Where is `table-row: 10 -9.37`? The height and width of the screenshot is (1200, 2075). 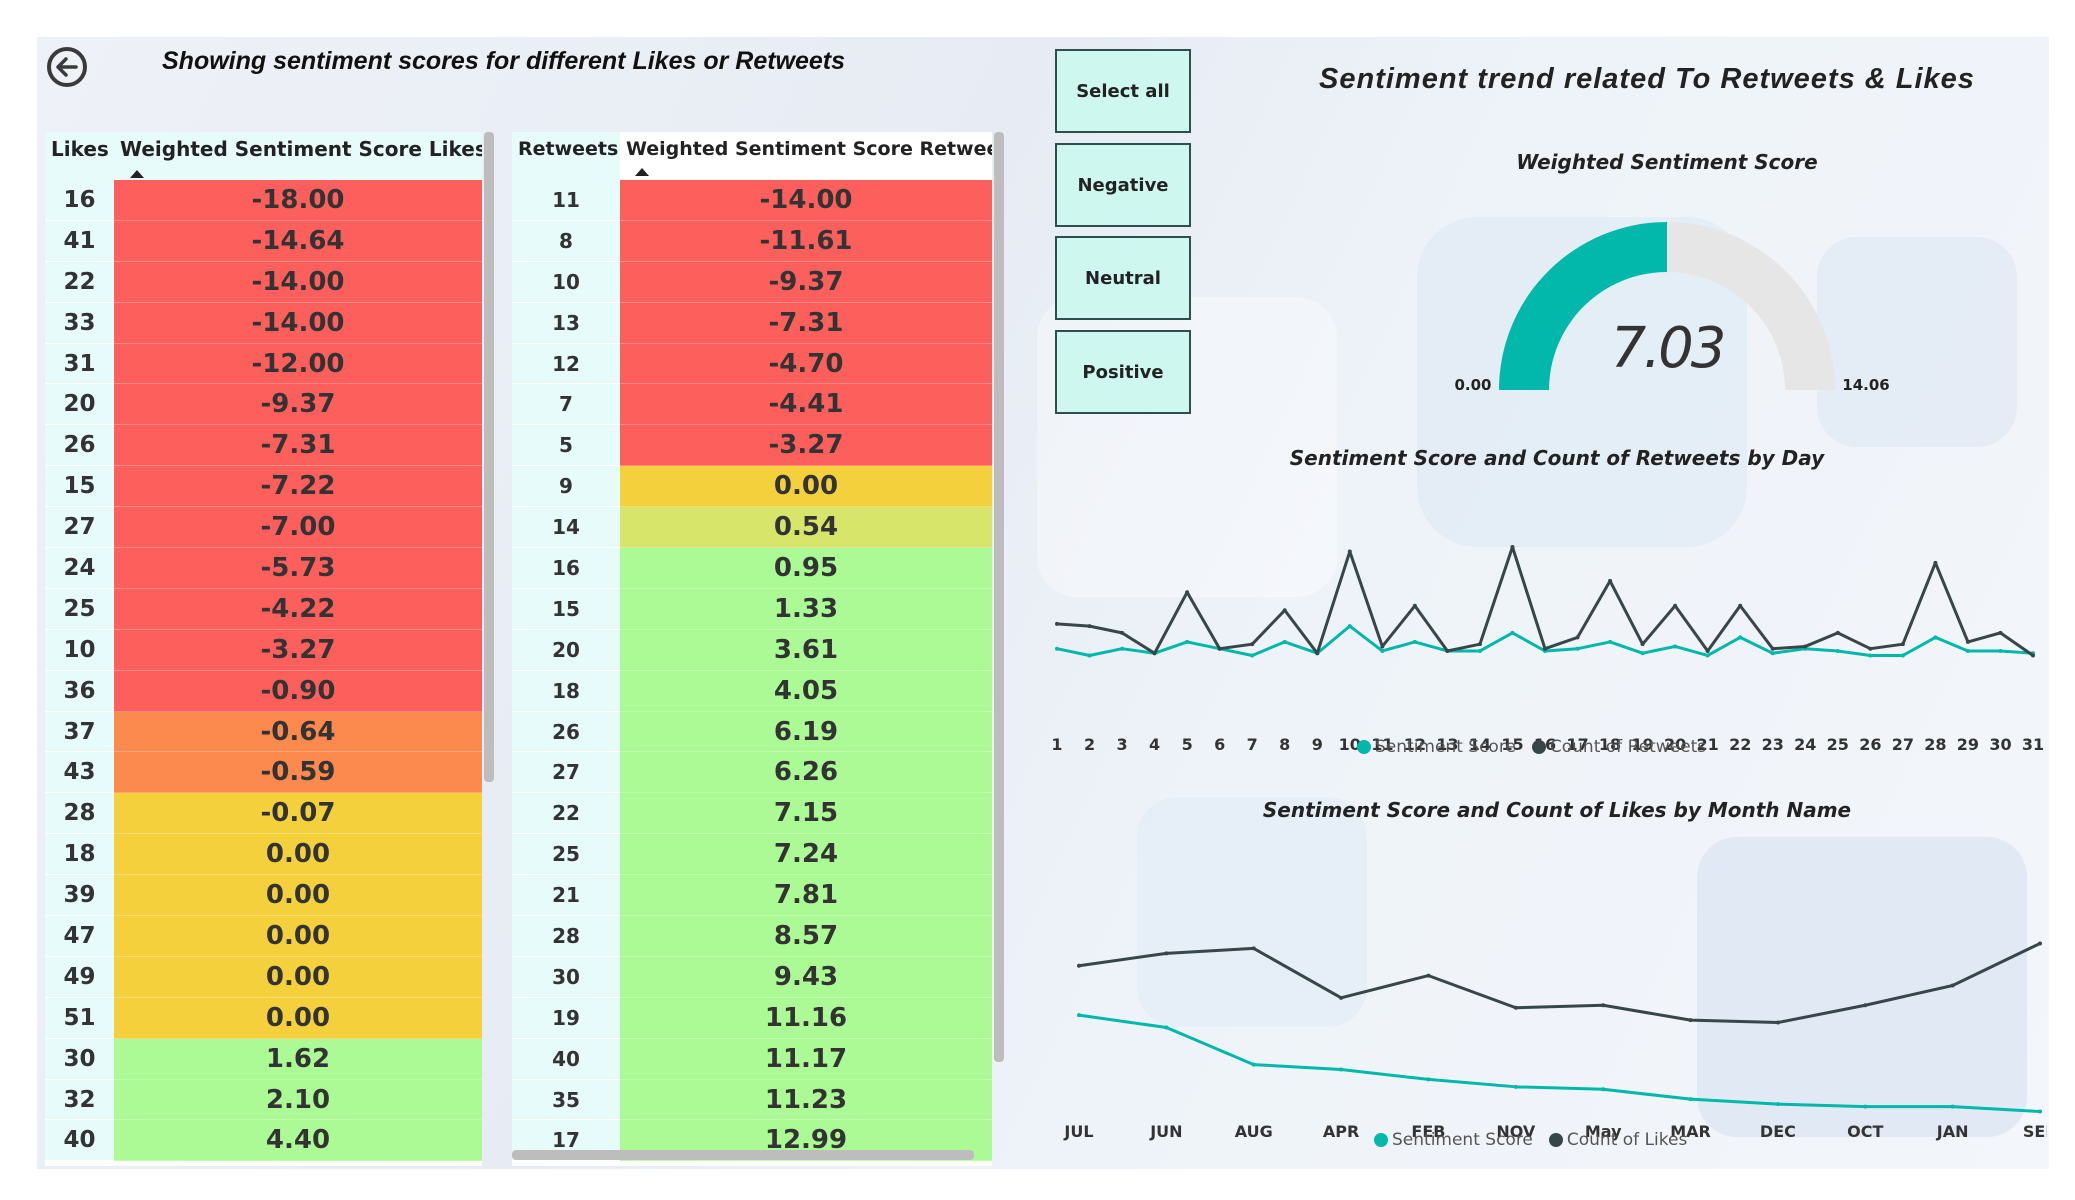 table-row: 10 -9.37 is located at coordinates (752, 282).